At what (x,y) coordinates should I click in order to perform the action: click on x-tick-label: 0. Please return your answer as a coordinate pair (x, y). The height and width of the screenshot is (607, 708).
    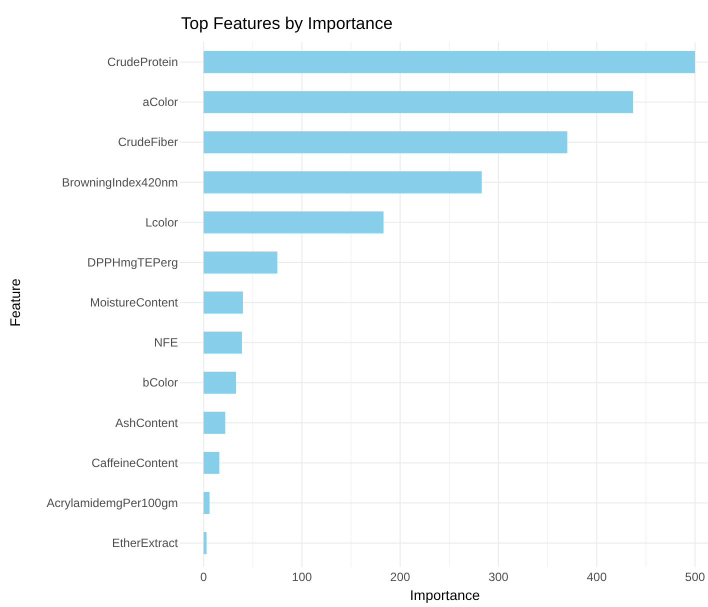
    Looking at the image, I should click on (204, 577).